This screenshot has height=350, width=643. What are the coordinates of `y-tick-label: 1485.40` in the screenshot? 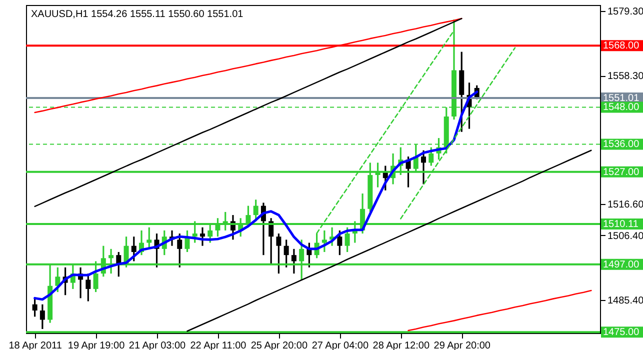 It's located at (625, 301).